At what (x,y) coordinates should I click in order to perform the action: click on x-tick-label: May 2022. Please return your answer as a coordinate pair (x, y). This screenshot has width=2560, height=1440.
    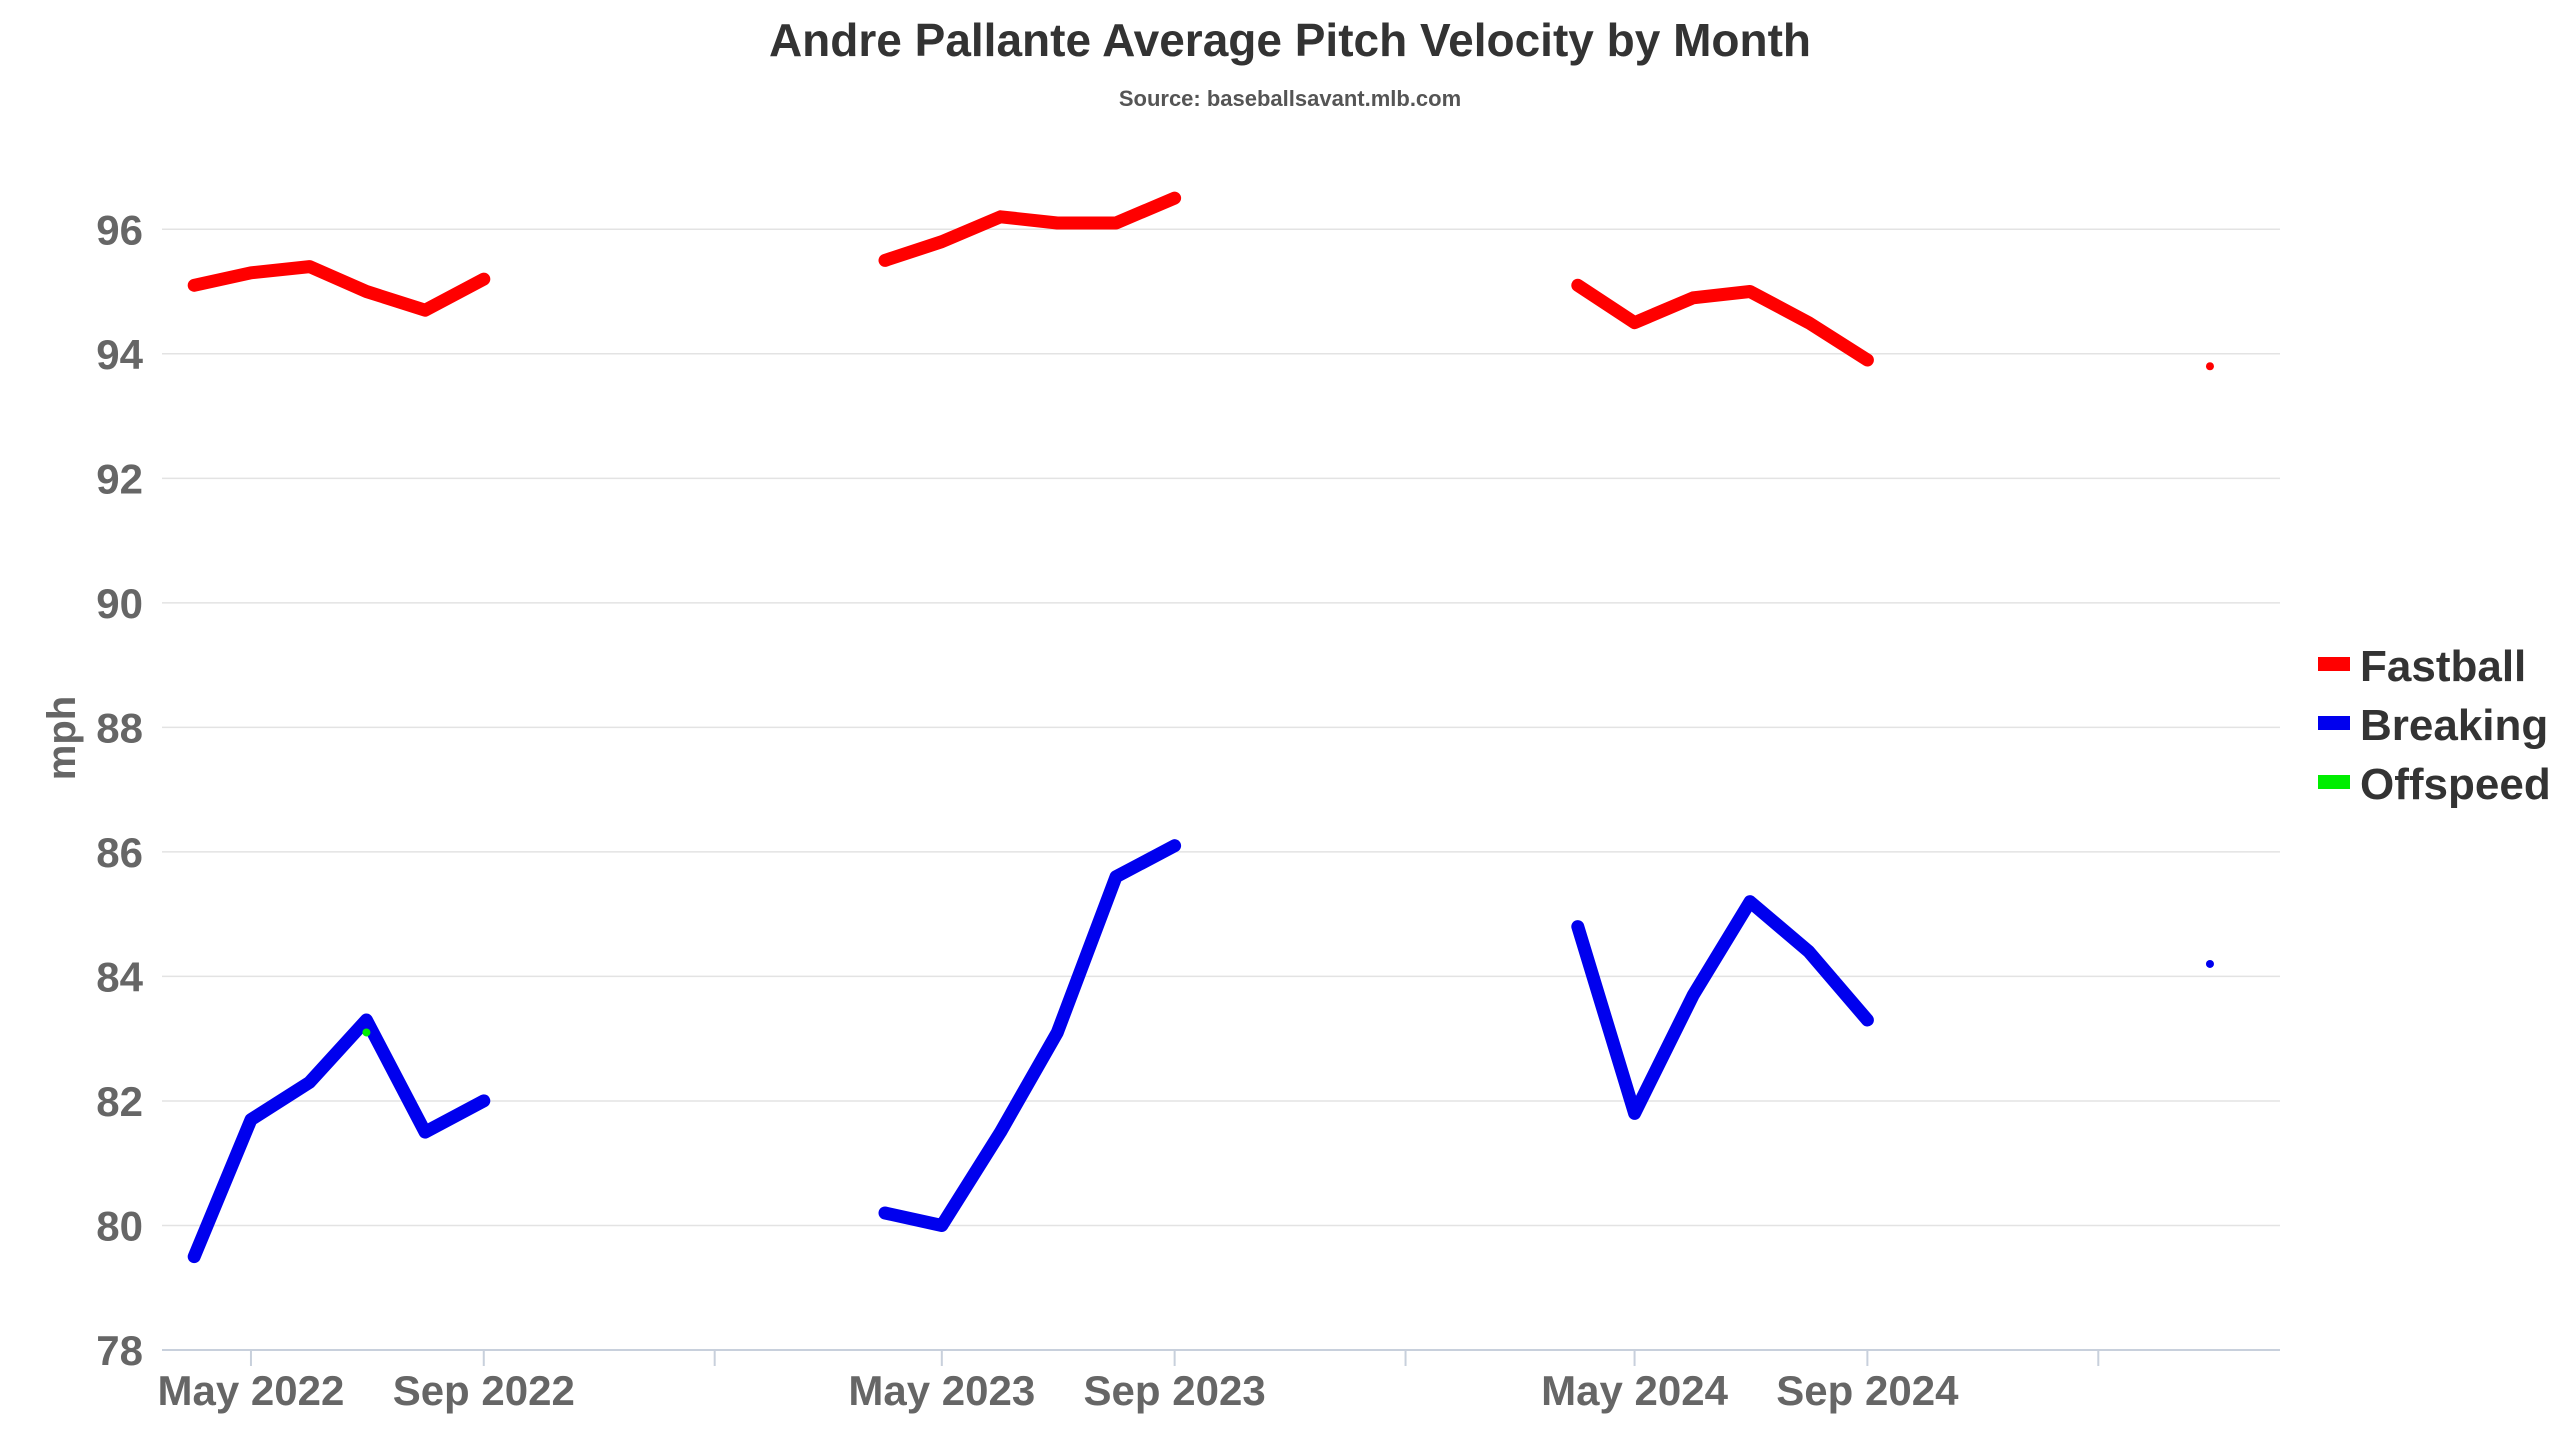
    Looking at the image, I should click on (251, 1390).